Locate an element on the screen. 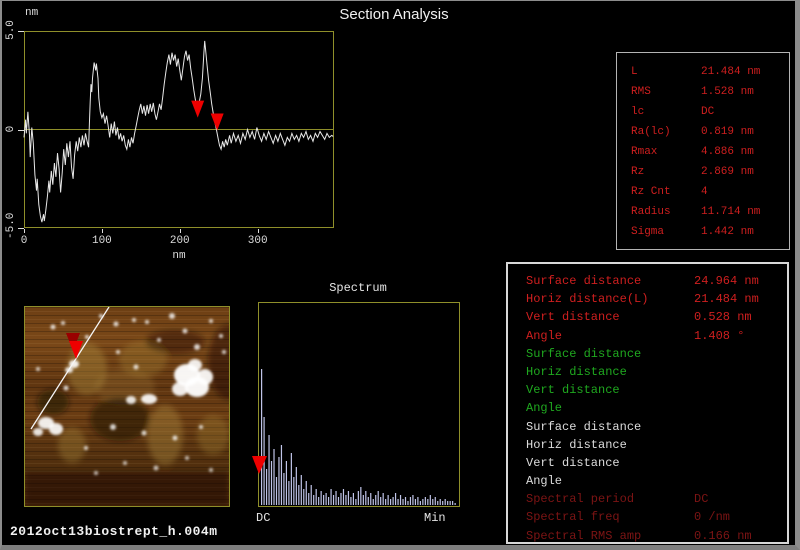  measure-value: 0.166 nm is located at coordinates (723, 535).